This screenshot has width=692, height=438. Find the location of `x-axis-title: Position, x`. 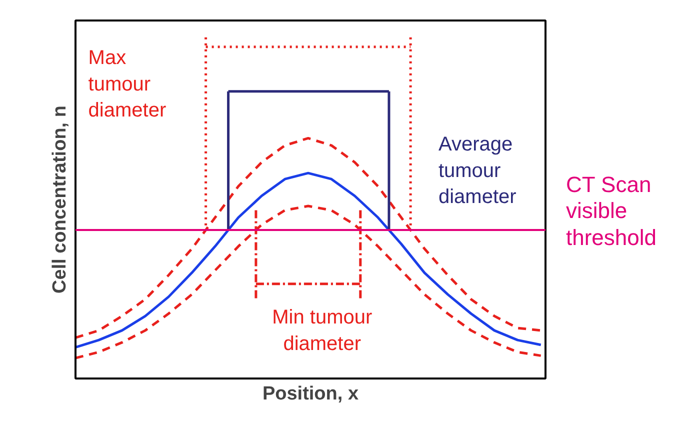

x-axis-title: Position, x is located at coordinates (310, 394).